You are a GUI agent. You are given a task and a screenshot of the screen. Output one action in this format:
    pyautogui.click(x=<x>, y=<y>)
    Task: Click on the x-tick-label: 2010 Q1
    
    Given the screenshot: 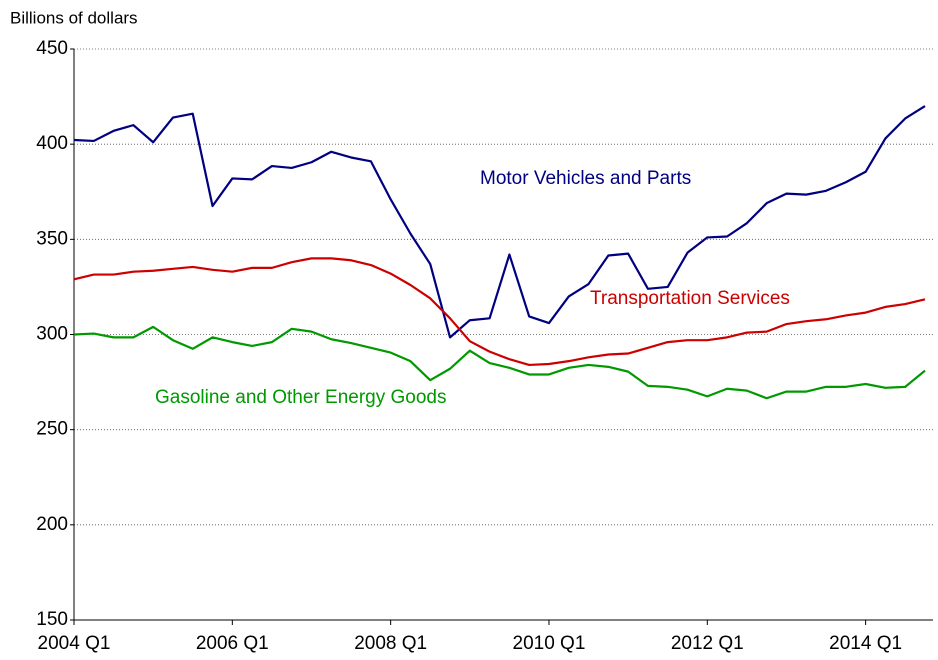 What is the action you would take?
    pyautogui.click(x=549, y=643)
    